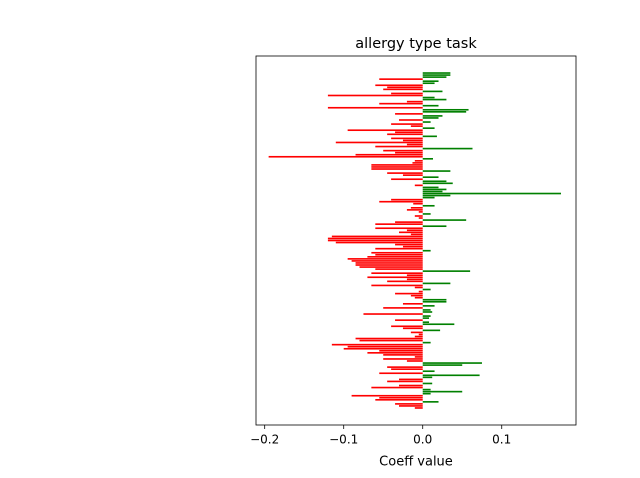 This screenshot has width=640, height=478. What do you see at coordinates (416, 44) in the screenshot?
I see `chart-title: allergy type task` at bounding box center [416, 44].